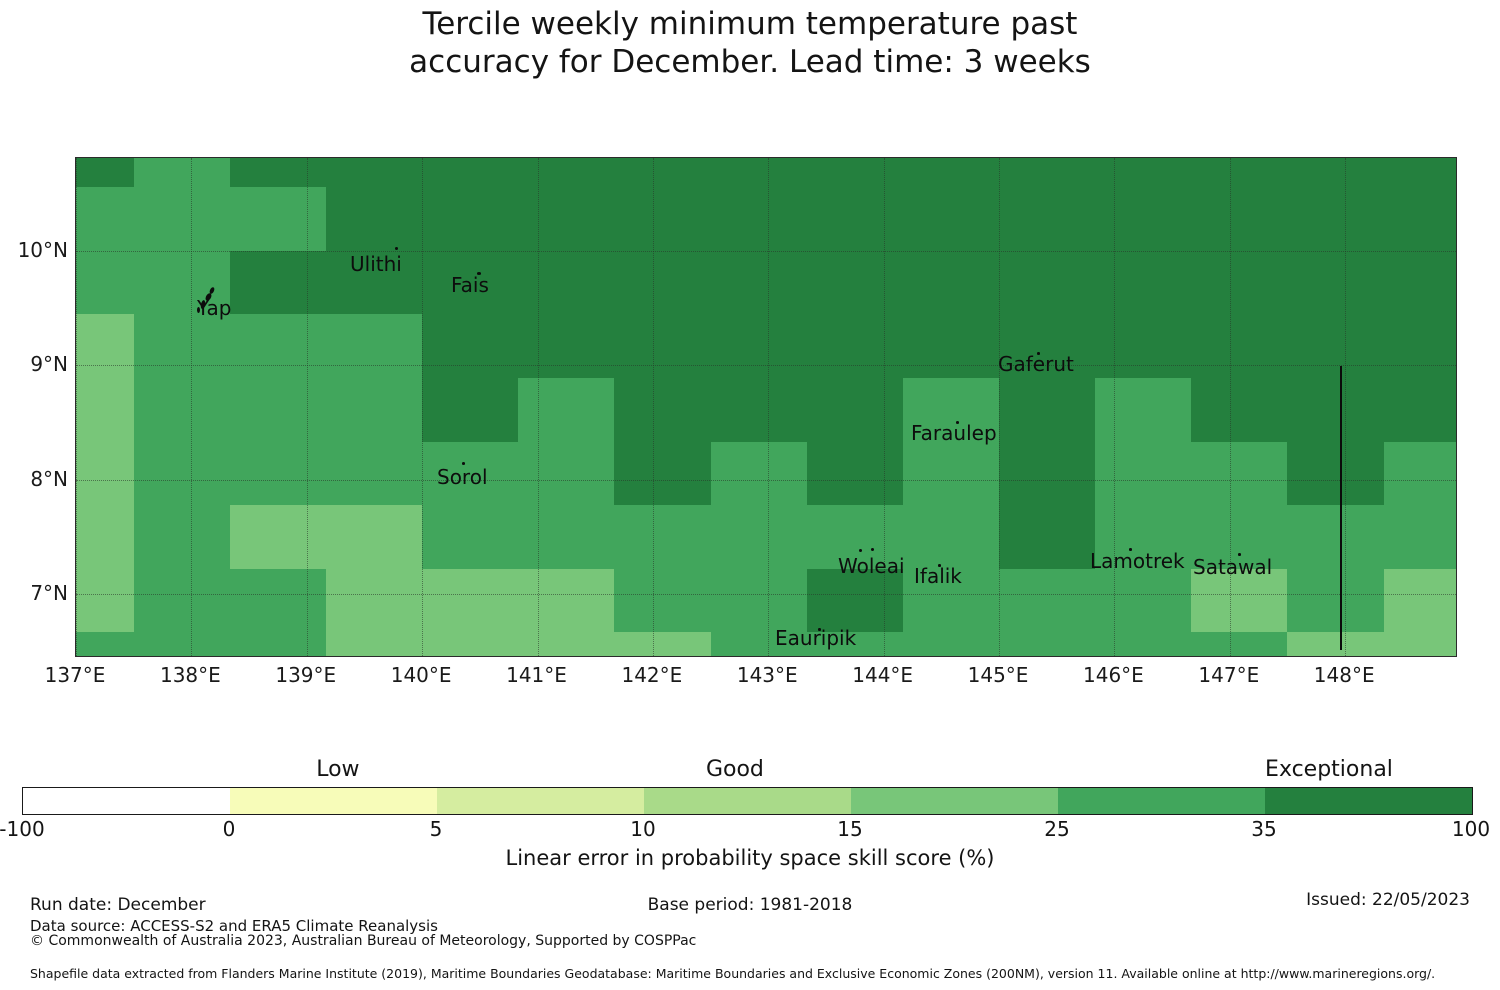 The width and height of the screenshot is (1500, 990). What do you see at coordinates (1264, 829) in the screenshot?
I see `colorbar-tick-label: 35` at bounding box center [1264, 829].